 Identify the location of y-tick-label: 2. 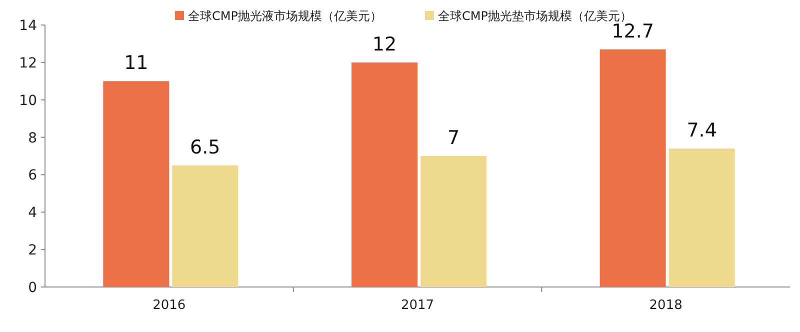
(32, 250).